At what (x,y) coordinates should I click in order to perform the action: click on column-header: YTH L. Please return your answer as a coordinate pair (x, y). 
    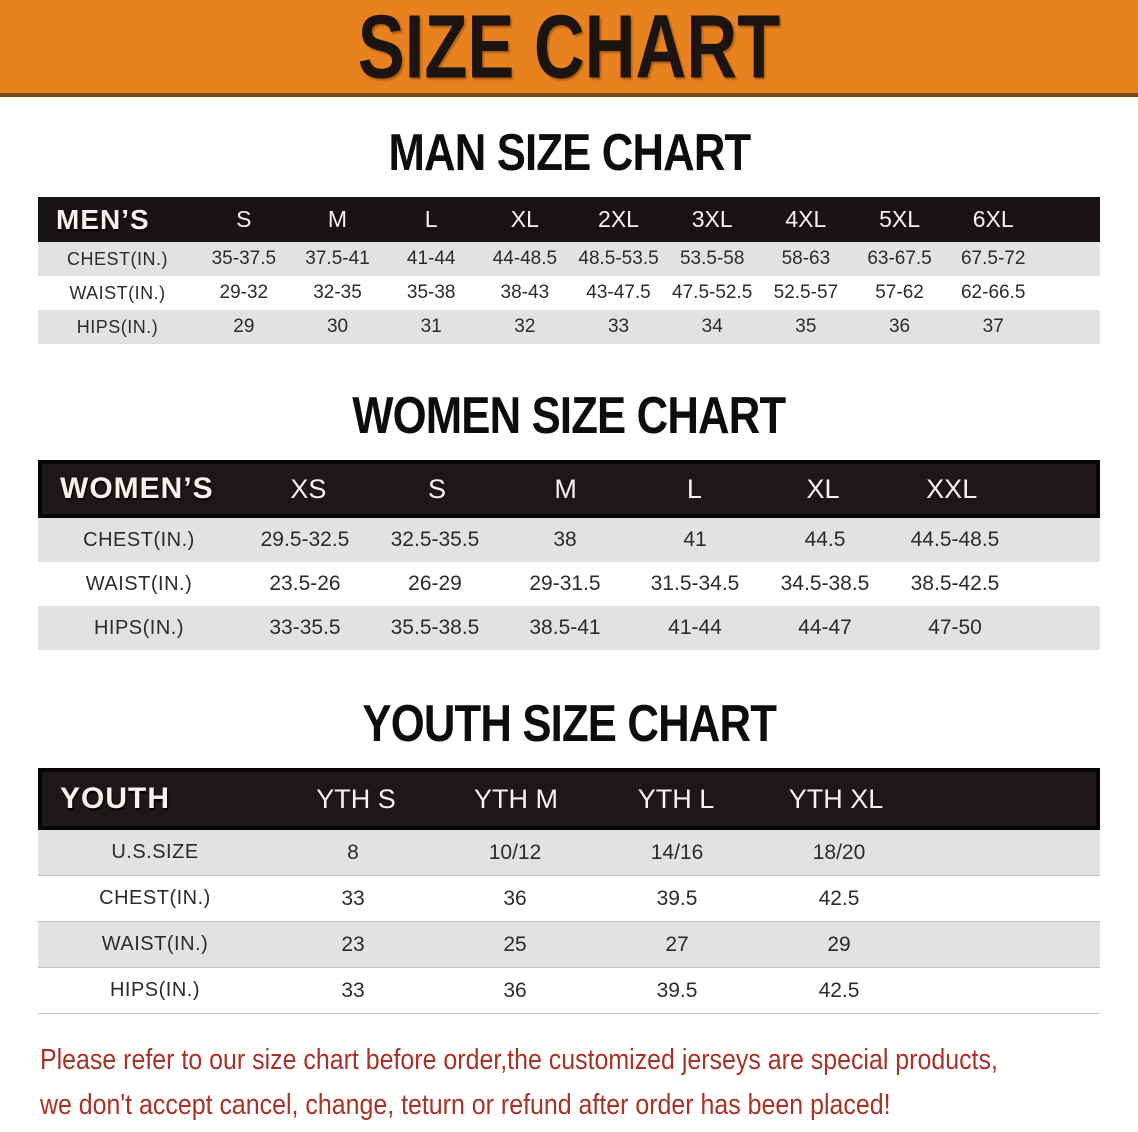
    Looking at the image, I should click on (676, 798).